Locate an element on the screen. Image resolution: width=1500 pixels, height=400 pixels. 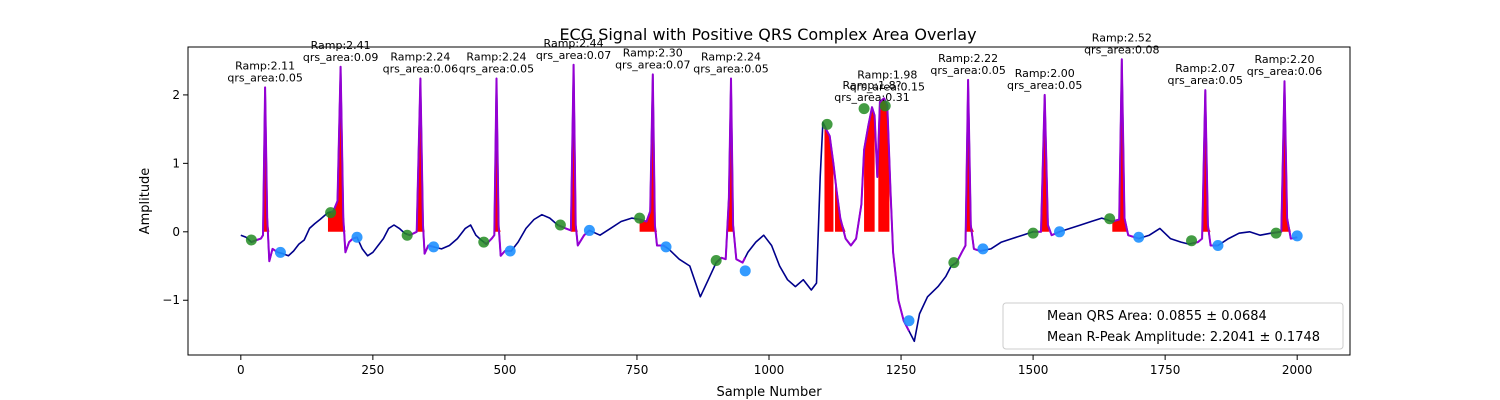
x-tick-label: 1750 is located at coordinates (1165, 370).